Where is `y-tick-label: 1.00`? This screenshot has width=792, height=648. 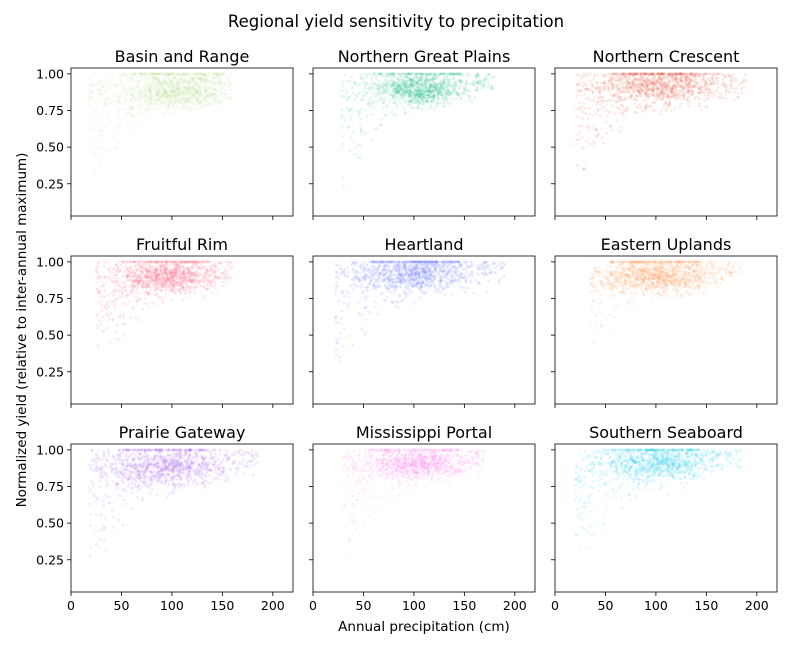
y-tick-label: 1.00 is located at coordinates (50, 73).